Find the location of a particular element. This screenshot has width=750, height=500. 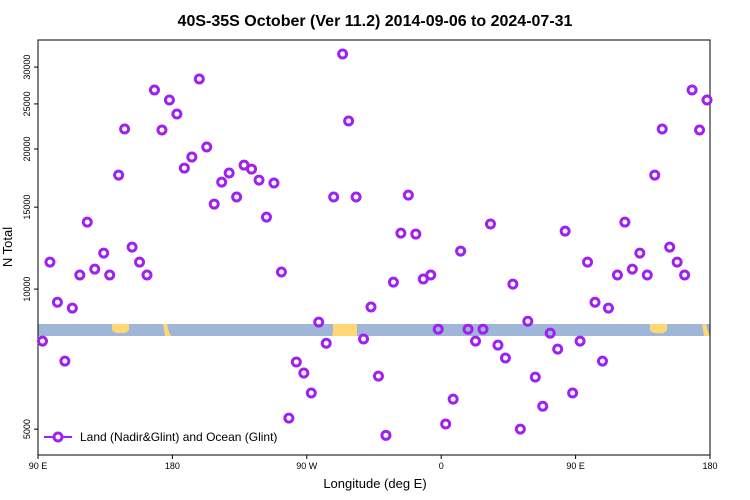

ocean-strip is located at coordinates (374, 330).